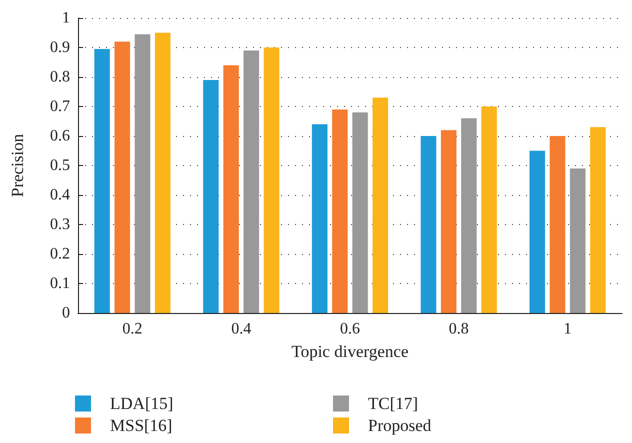 Image resolution: width=632 pixels, height=443 pixels. What do you see at coordinates (350, 329) in the screenshot?
I see `x-tick-label: 0.6` at bounding box center [350, 329].